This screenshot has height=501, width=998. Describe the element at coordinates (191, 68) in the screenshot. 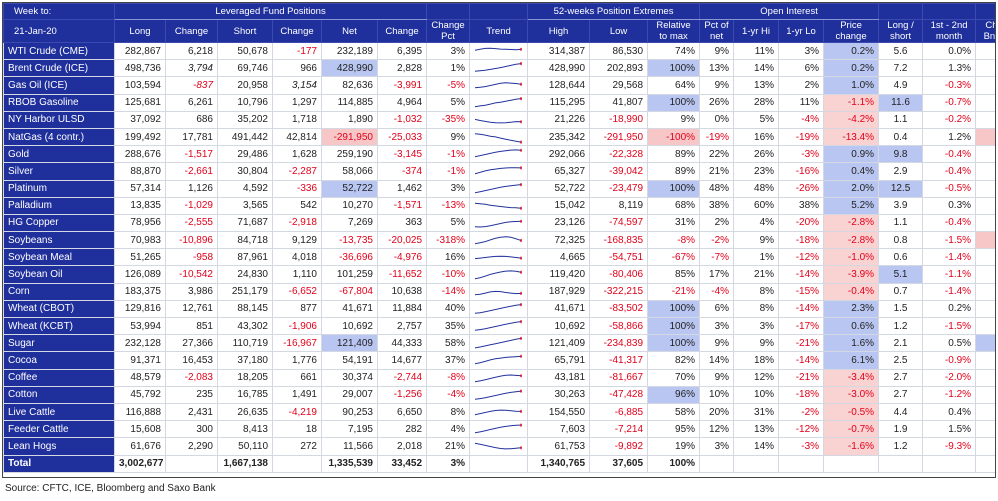

I see `cell-chg1: 3,794` at that location.